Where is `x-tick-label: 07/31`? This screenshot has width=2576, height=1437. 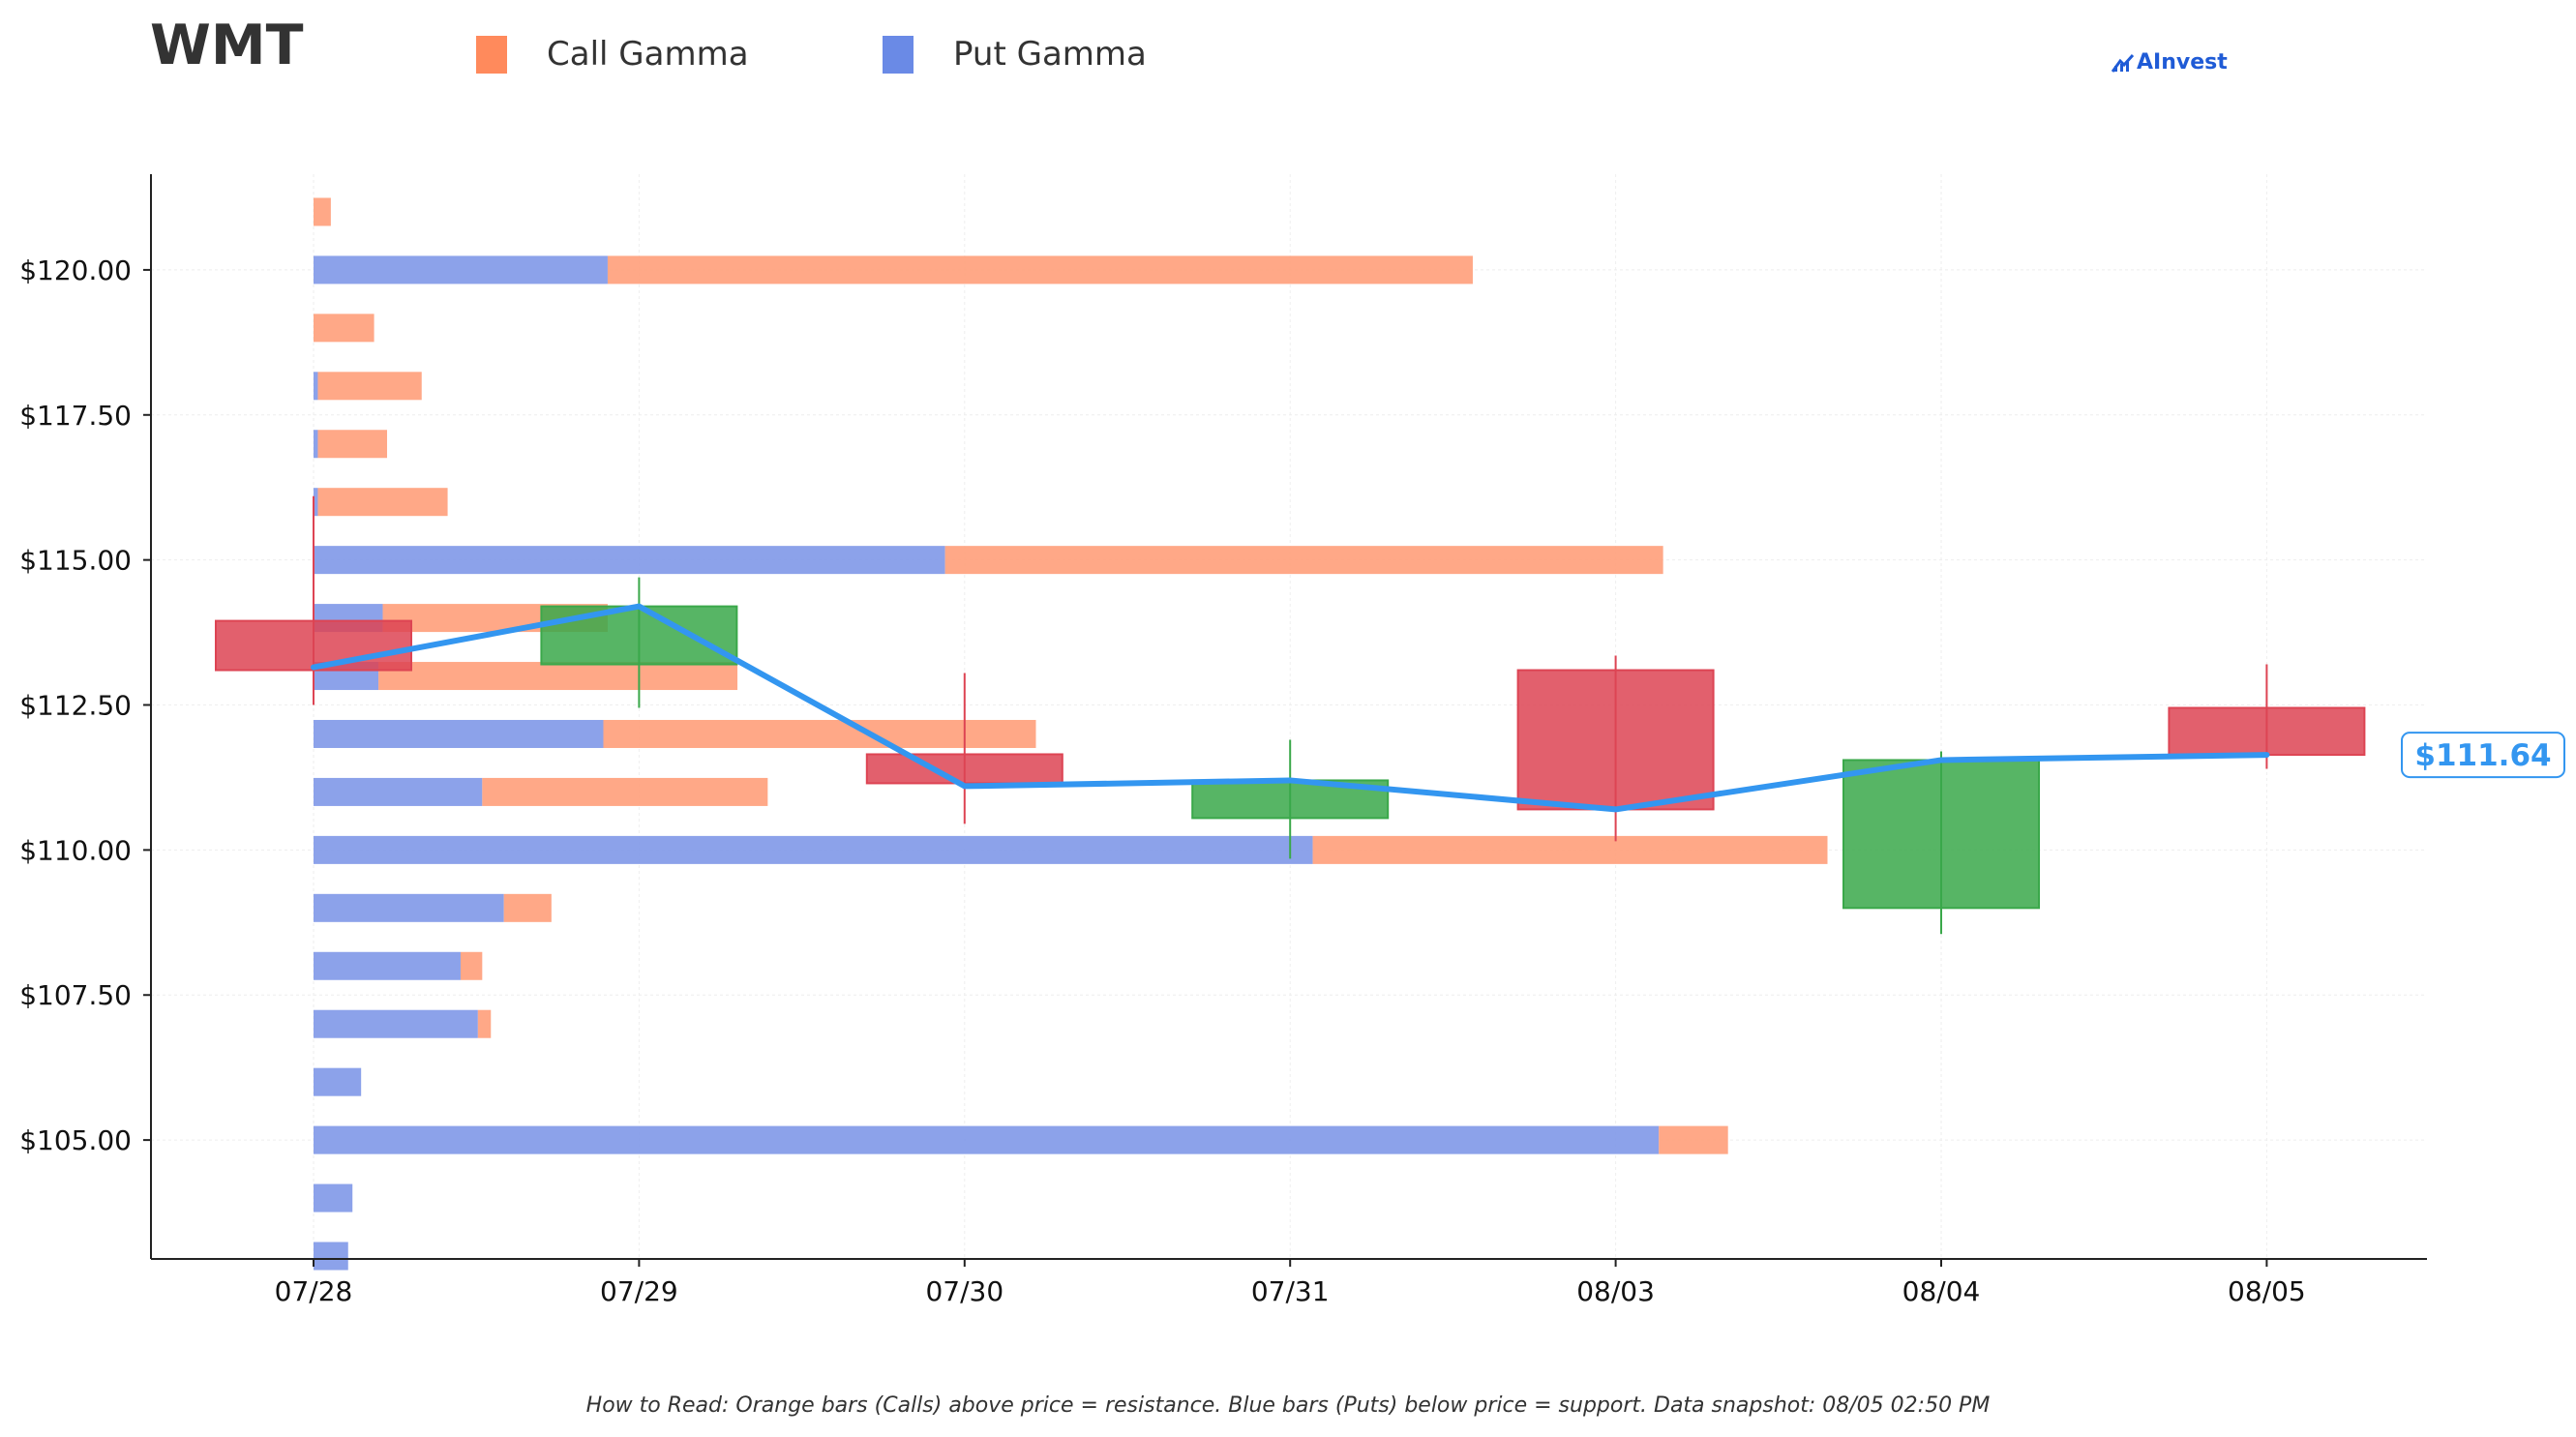 x-tick-label: 07/31 is located at coordinates (1290, 1291).